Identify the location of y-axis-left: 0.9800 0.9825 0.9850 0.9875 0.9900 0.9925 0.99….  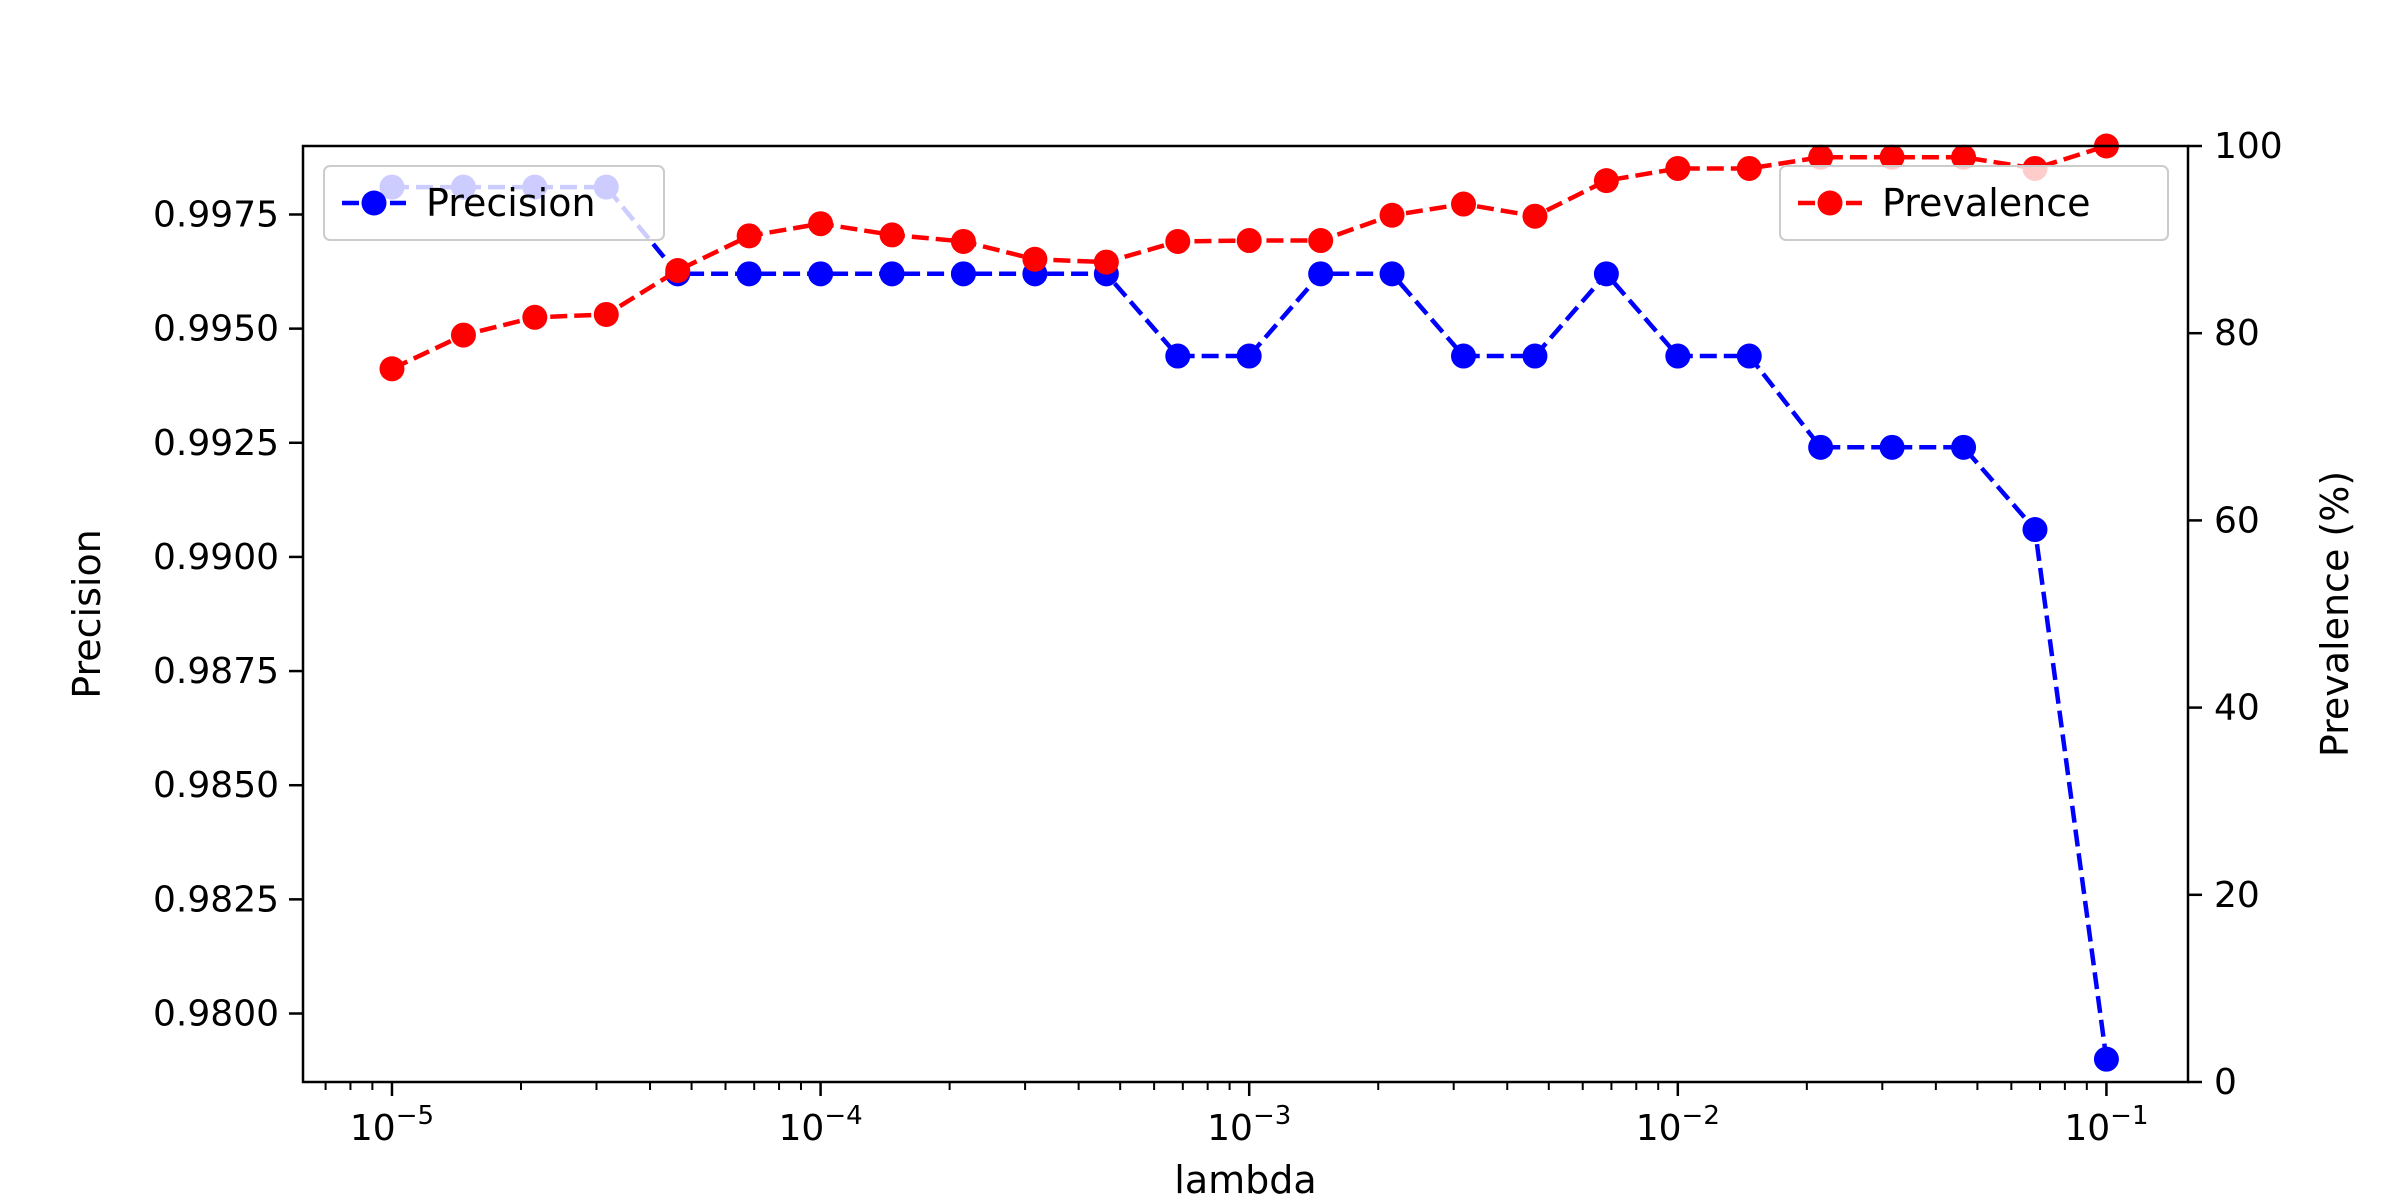
(228, 614).